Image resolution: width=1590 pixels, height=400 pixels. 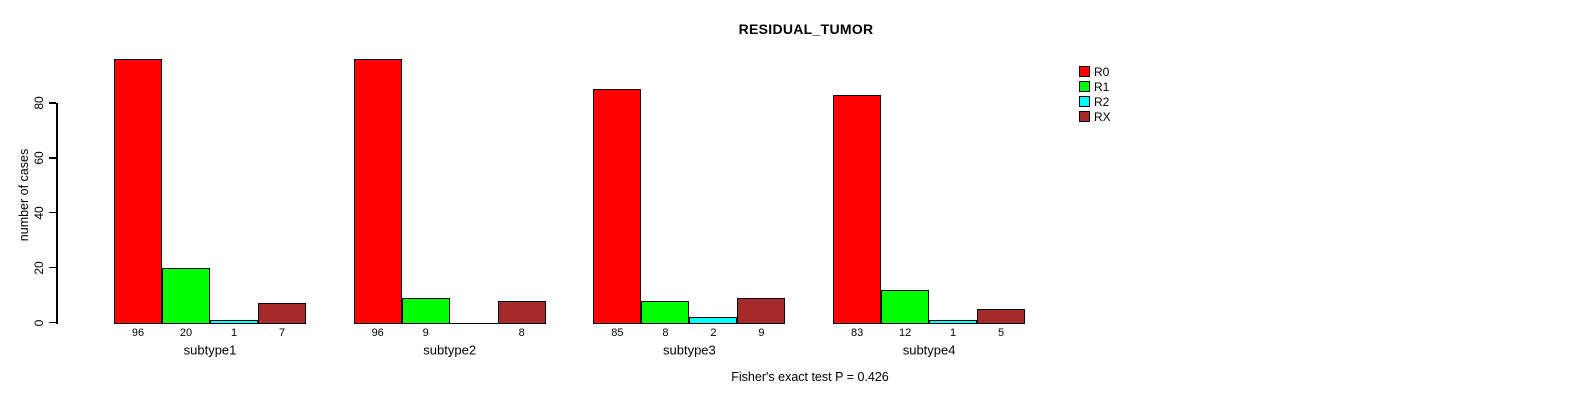 I want to click on legend-swatch-rx, so click(x=1084, y=116).